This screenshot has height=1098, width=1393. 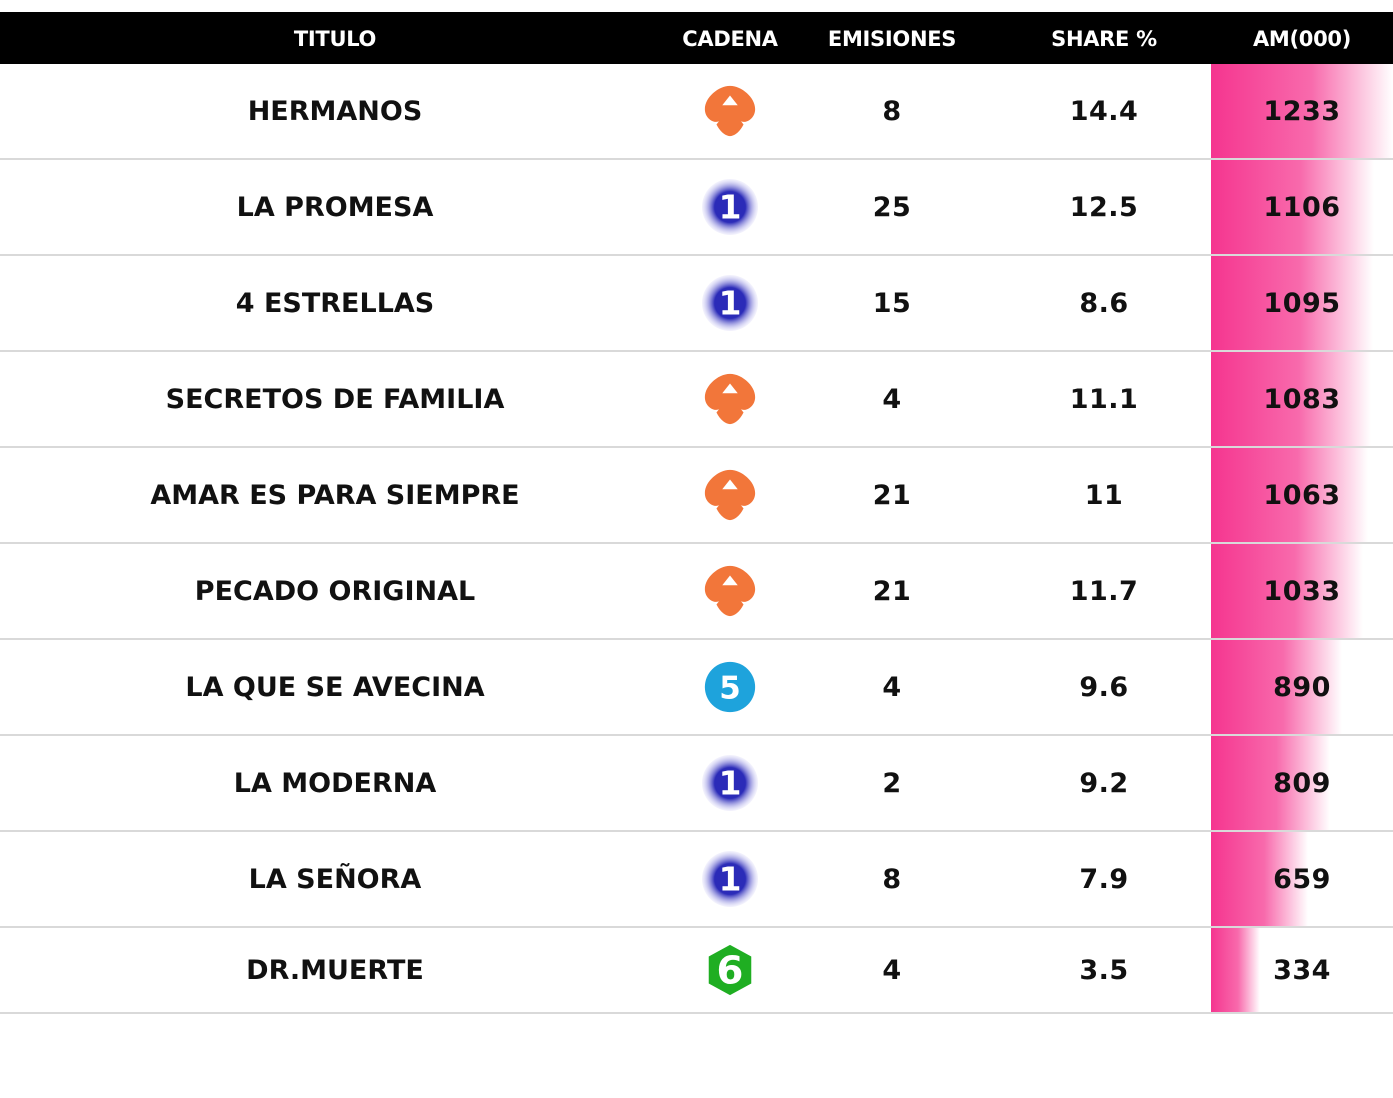 I want to click on row-share: 14.4, so click(x=1104, y=111).